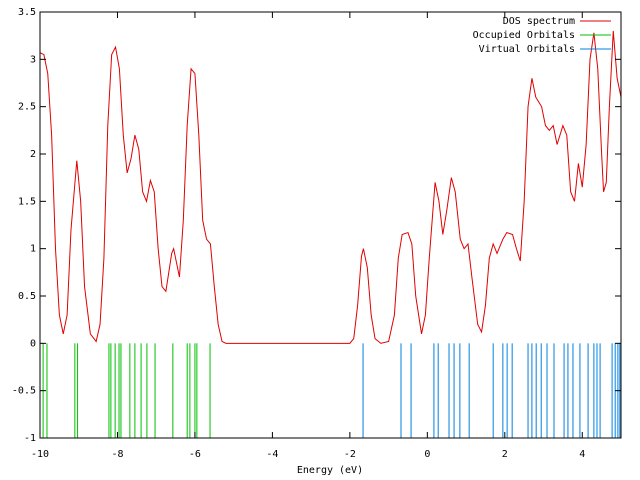 The image size is (640, 480). Describe the element at coordinates (27, 12) in the screenshot. I see `y-tick-label: 3.5` at that location.